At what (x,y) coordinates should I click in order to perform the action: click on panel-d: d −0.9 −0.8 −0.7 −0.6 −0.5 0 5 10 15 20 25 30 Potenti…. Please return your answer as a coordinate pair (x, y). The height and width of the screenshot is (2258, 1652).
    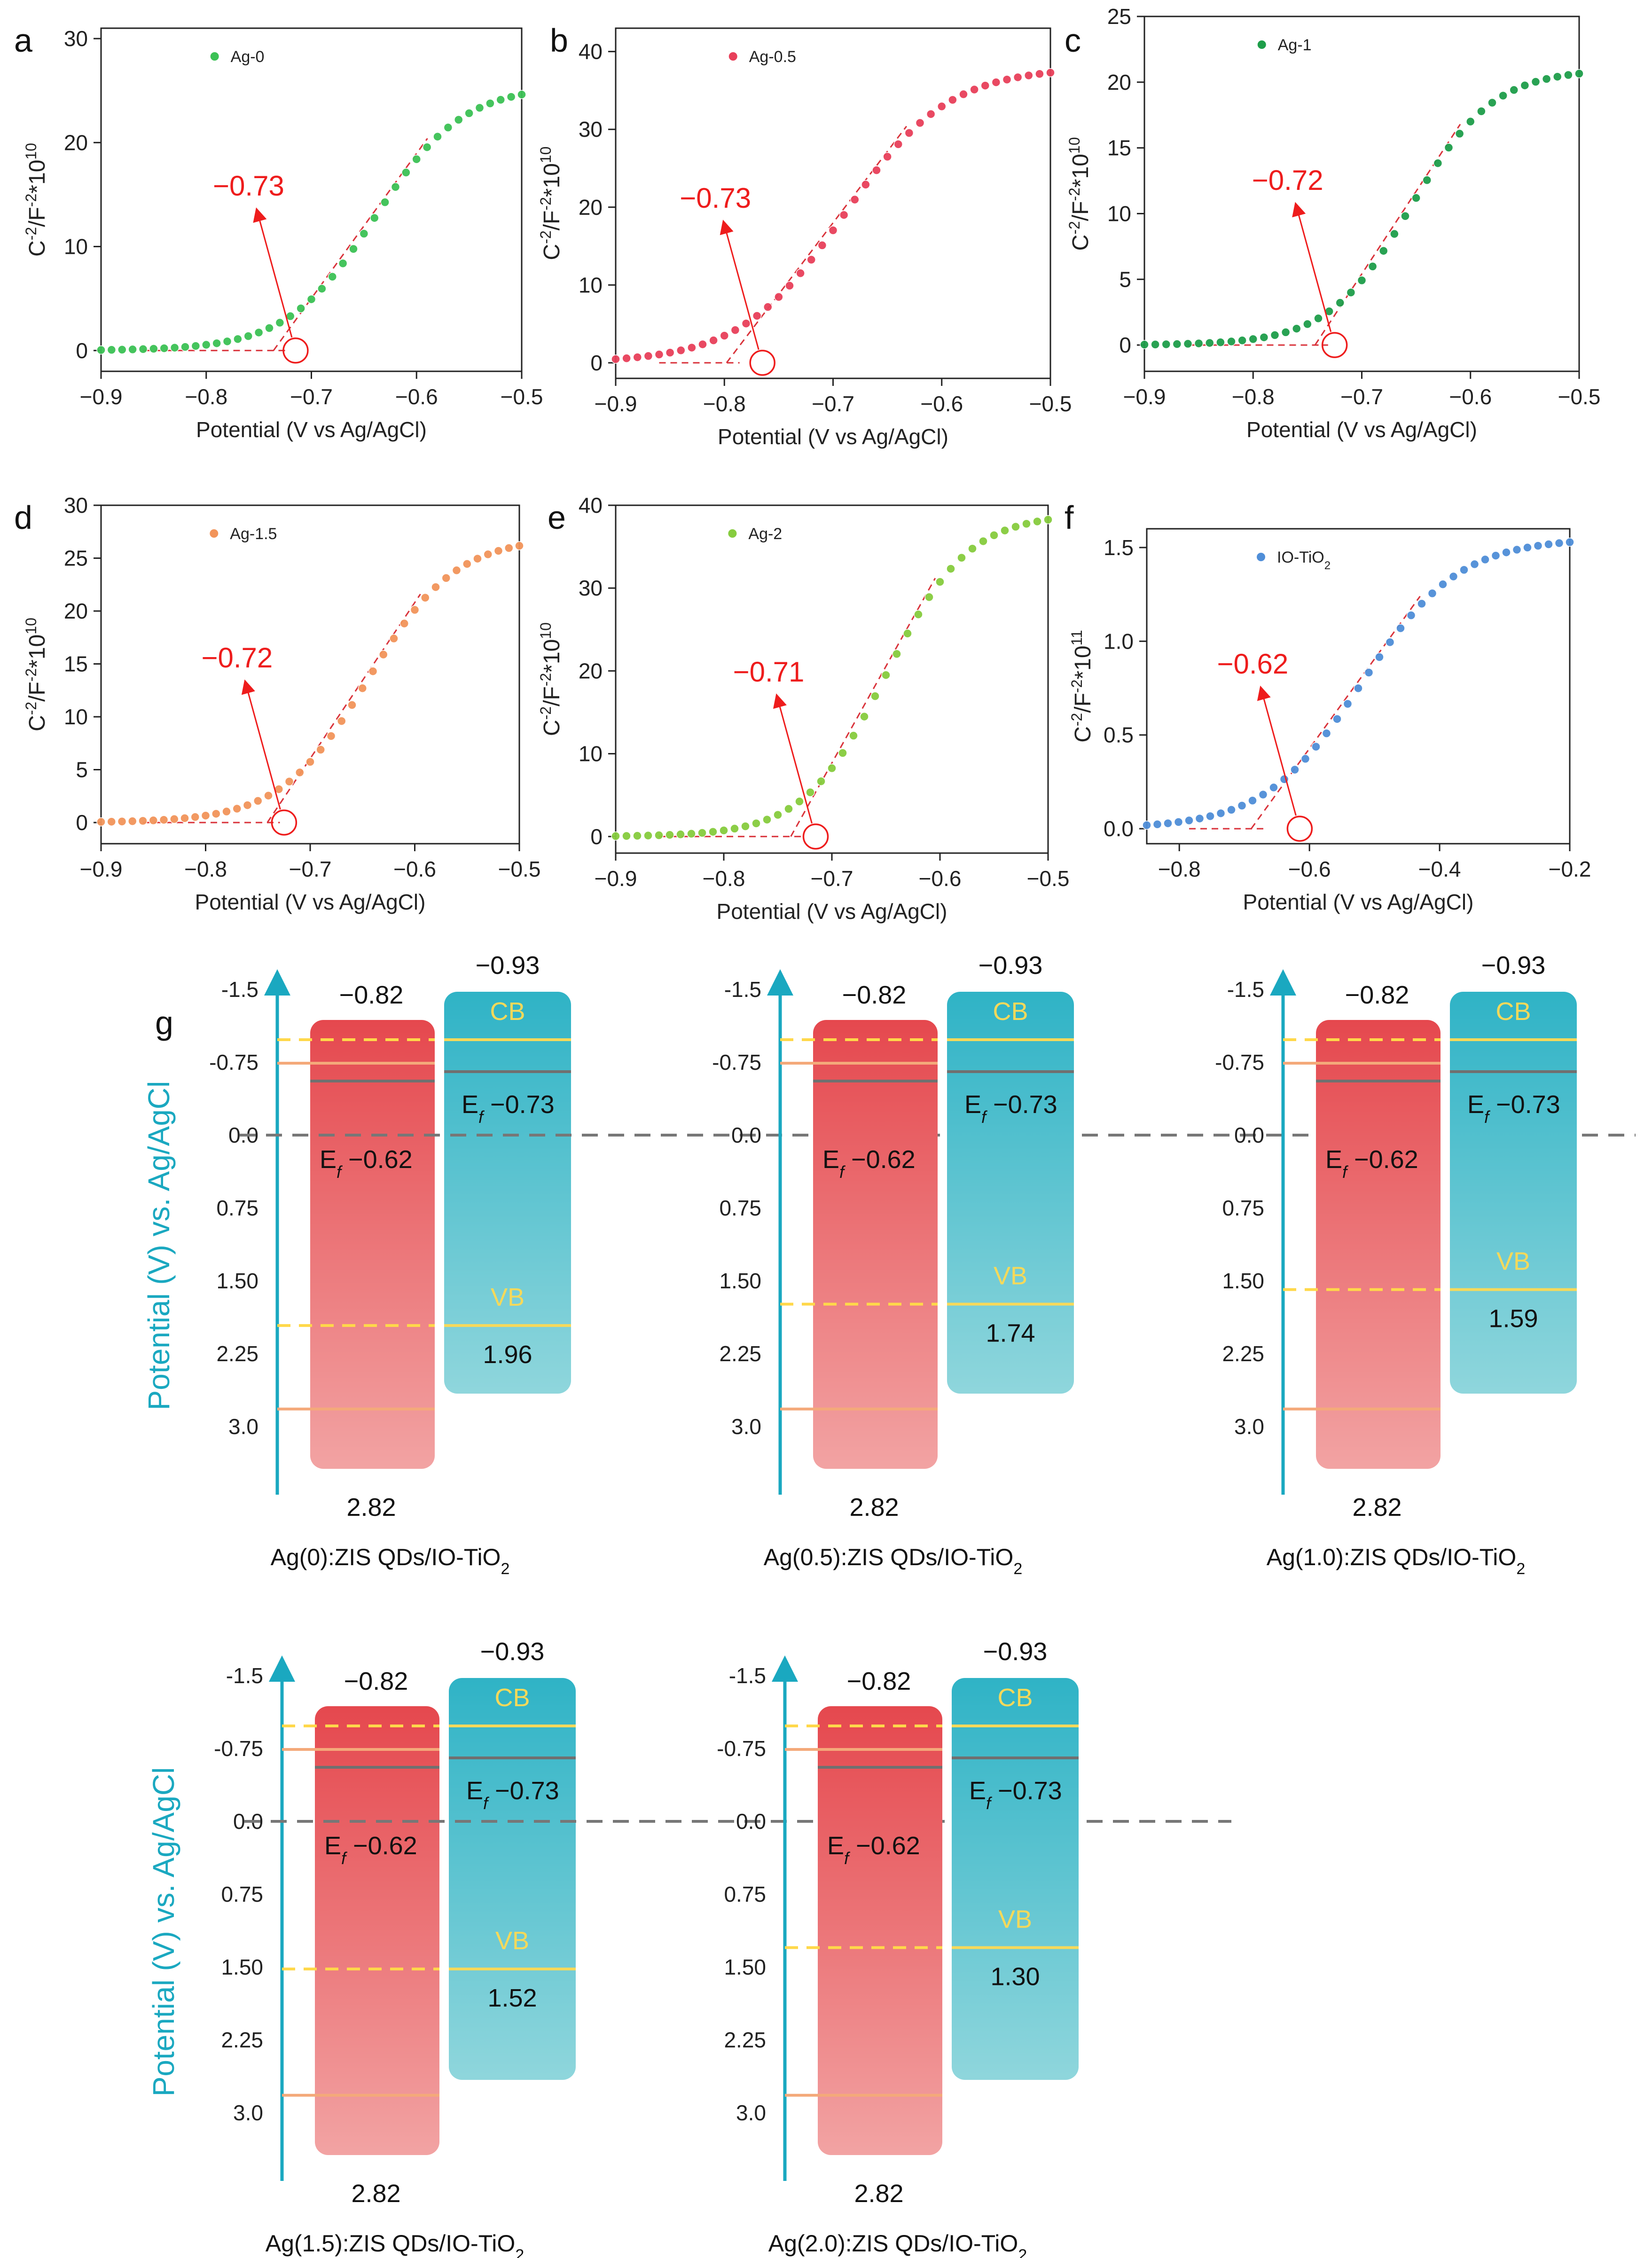
    Looking at the image, I should click on (277, 703).